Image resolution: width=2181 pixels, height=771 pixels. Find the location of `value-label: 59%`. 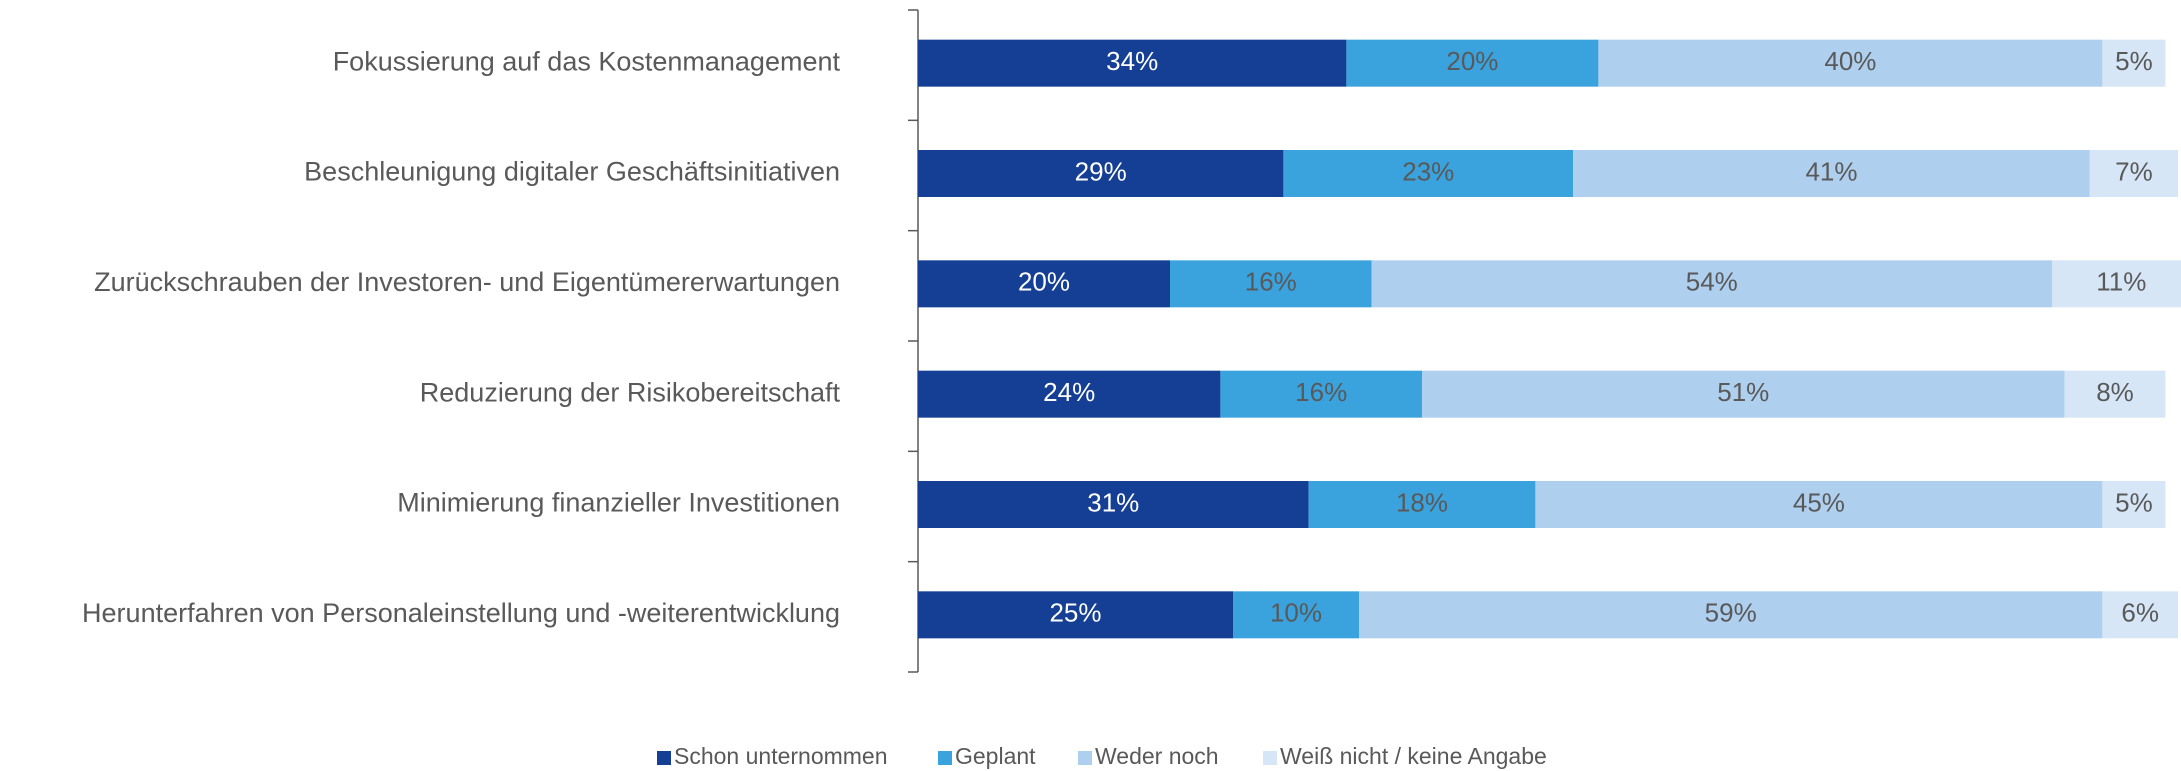

value-label: 59% is located at coordinates (1731, 613).